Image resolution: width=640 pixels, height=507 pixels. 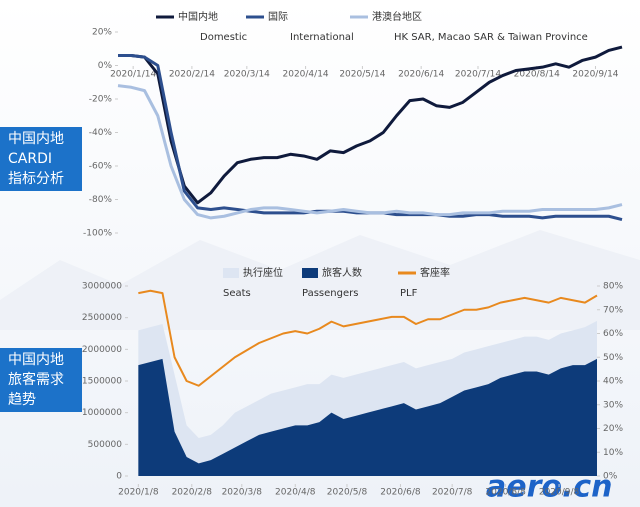 What do you see at coordinates (362, 75) in the screenshot?
I see `x-tick-label: 2020/5/14` at bounding box center [362, 75].